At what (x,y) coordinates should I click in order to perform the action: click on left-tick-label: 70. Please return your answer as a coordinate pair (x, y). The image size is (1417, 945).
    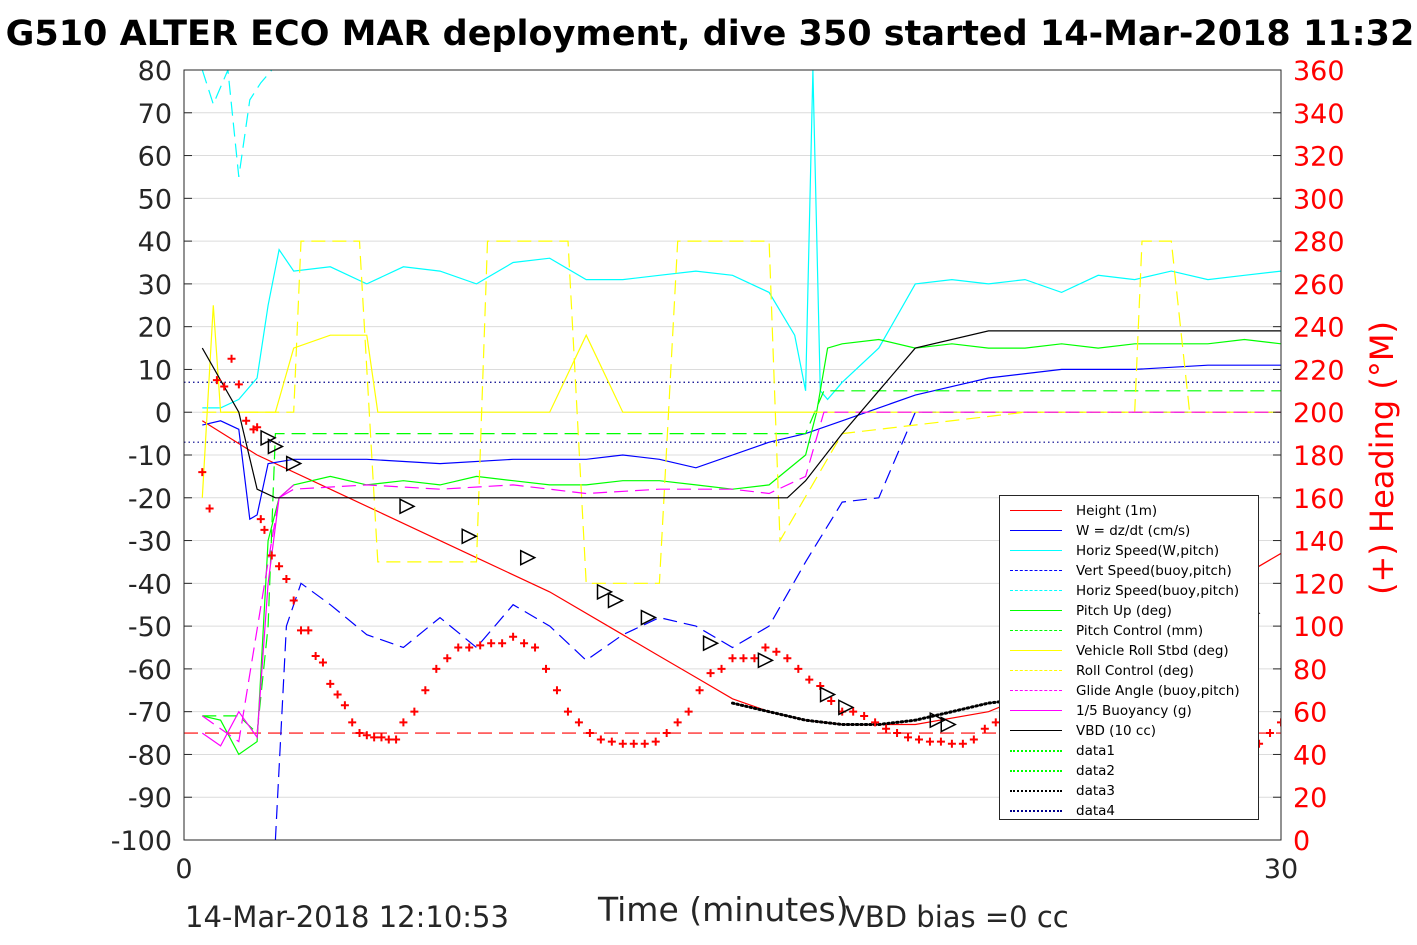
    Looking at the image, I should click on (155, 114).